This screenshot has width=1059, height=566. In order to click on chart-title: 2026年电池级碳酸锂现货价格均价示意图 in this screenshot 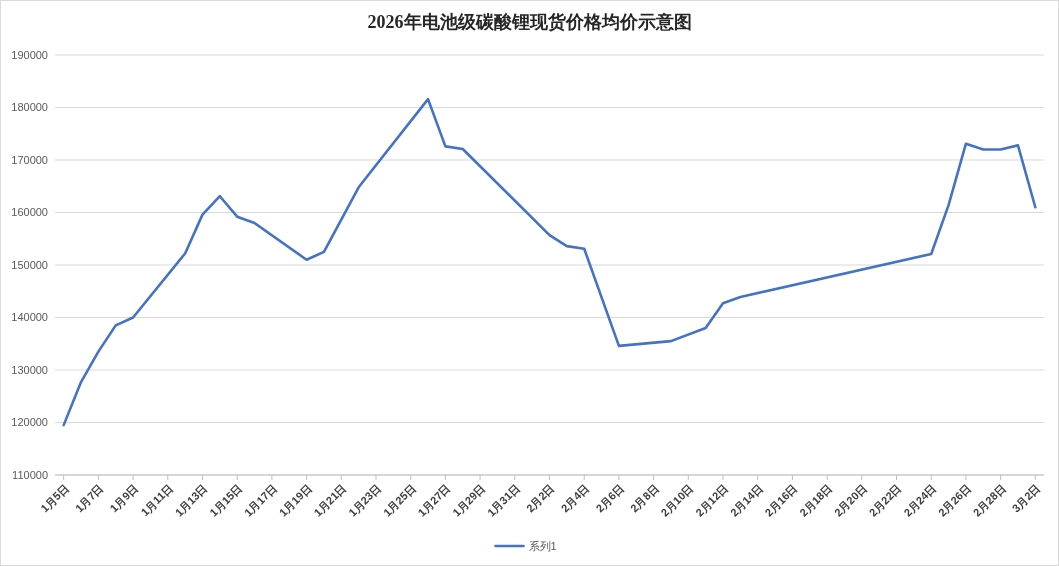, I will do `click(529, 22)`.